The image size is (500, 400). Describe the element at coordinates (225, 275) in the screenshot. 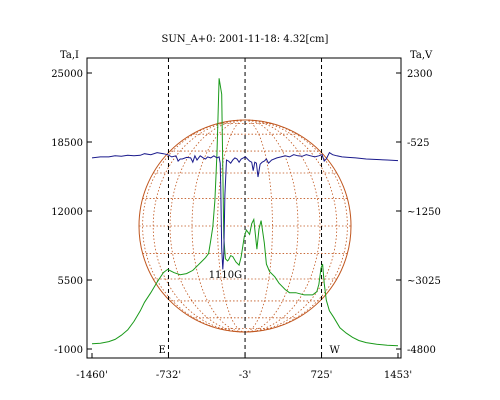

I see `field-strength-annotation: 1110G` at that location.